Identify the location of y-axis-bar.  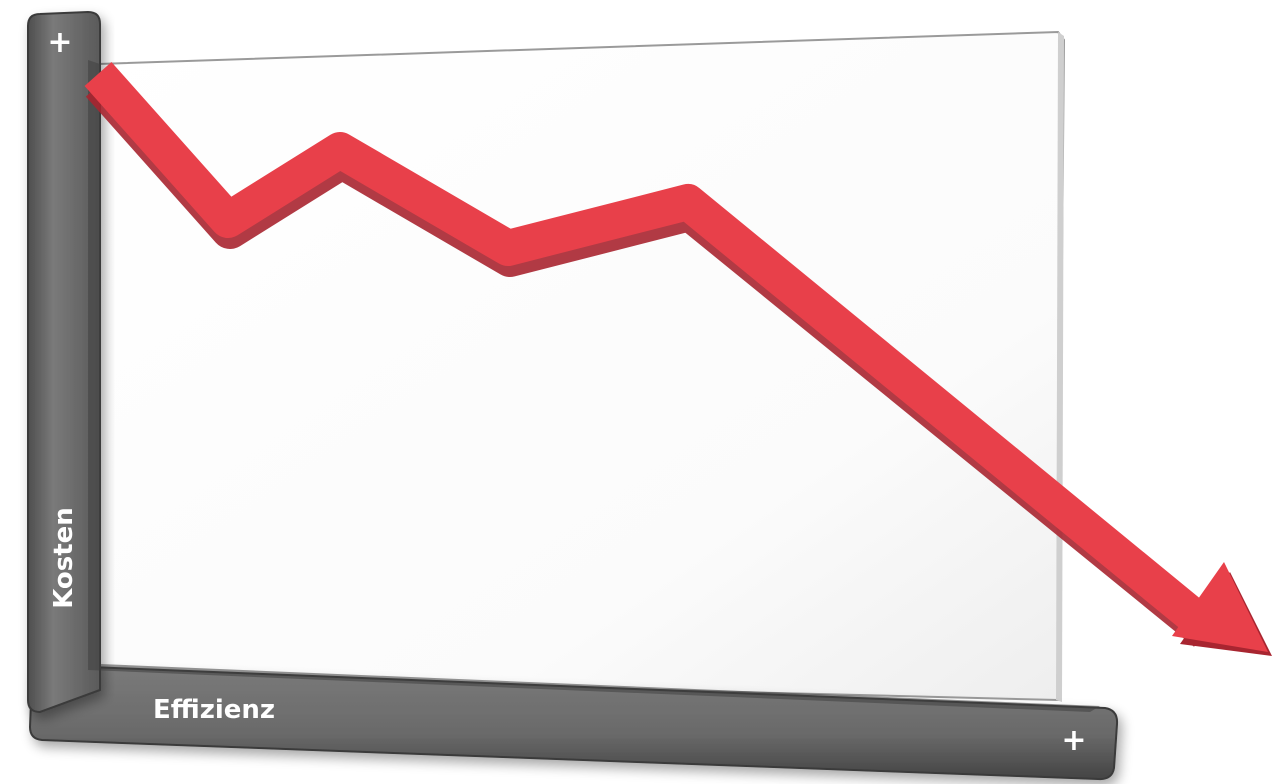
(64, 362).